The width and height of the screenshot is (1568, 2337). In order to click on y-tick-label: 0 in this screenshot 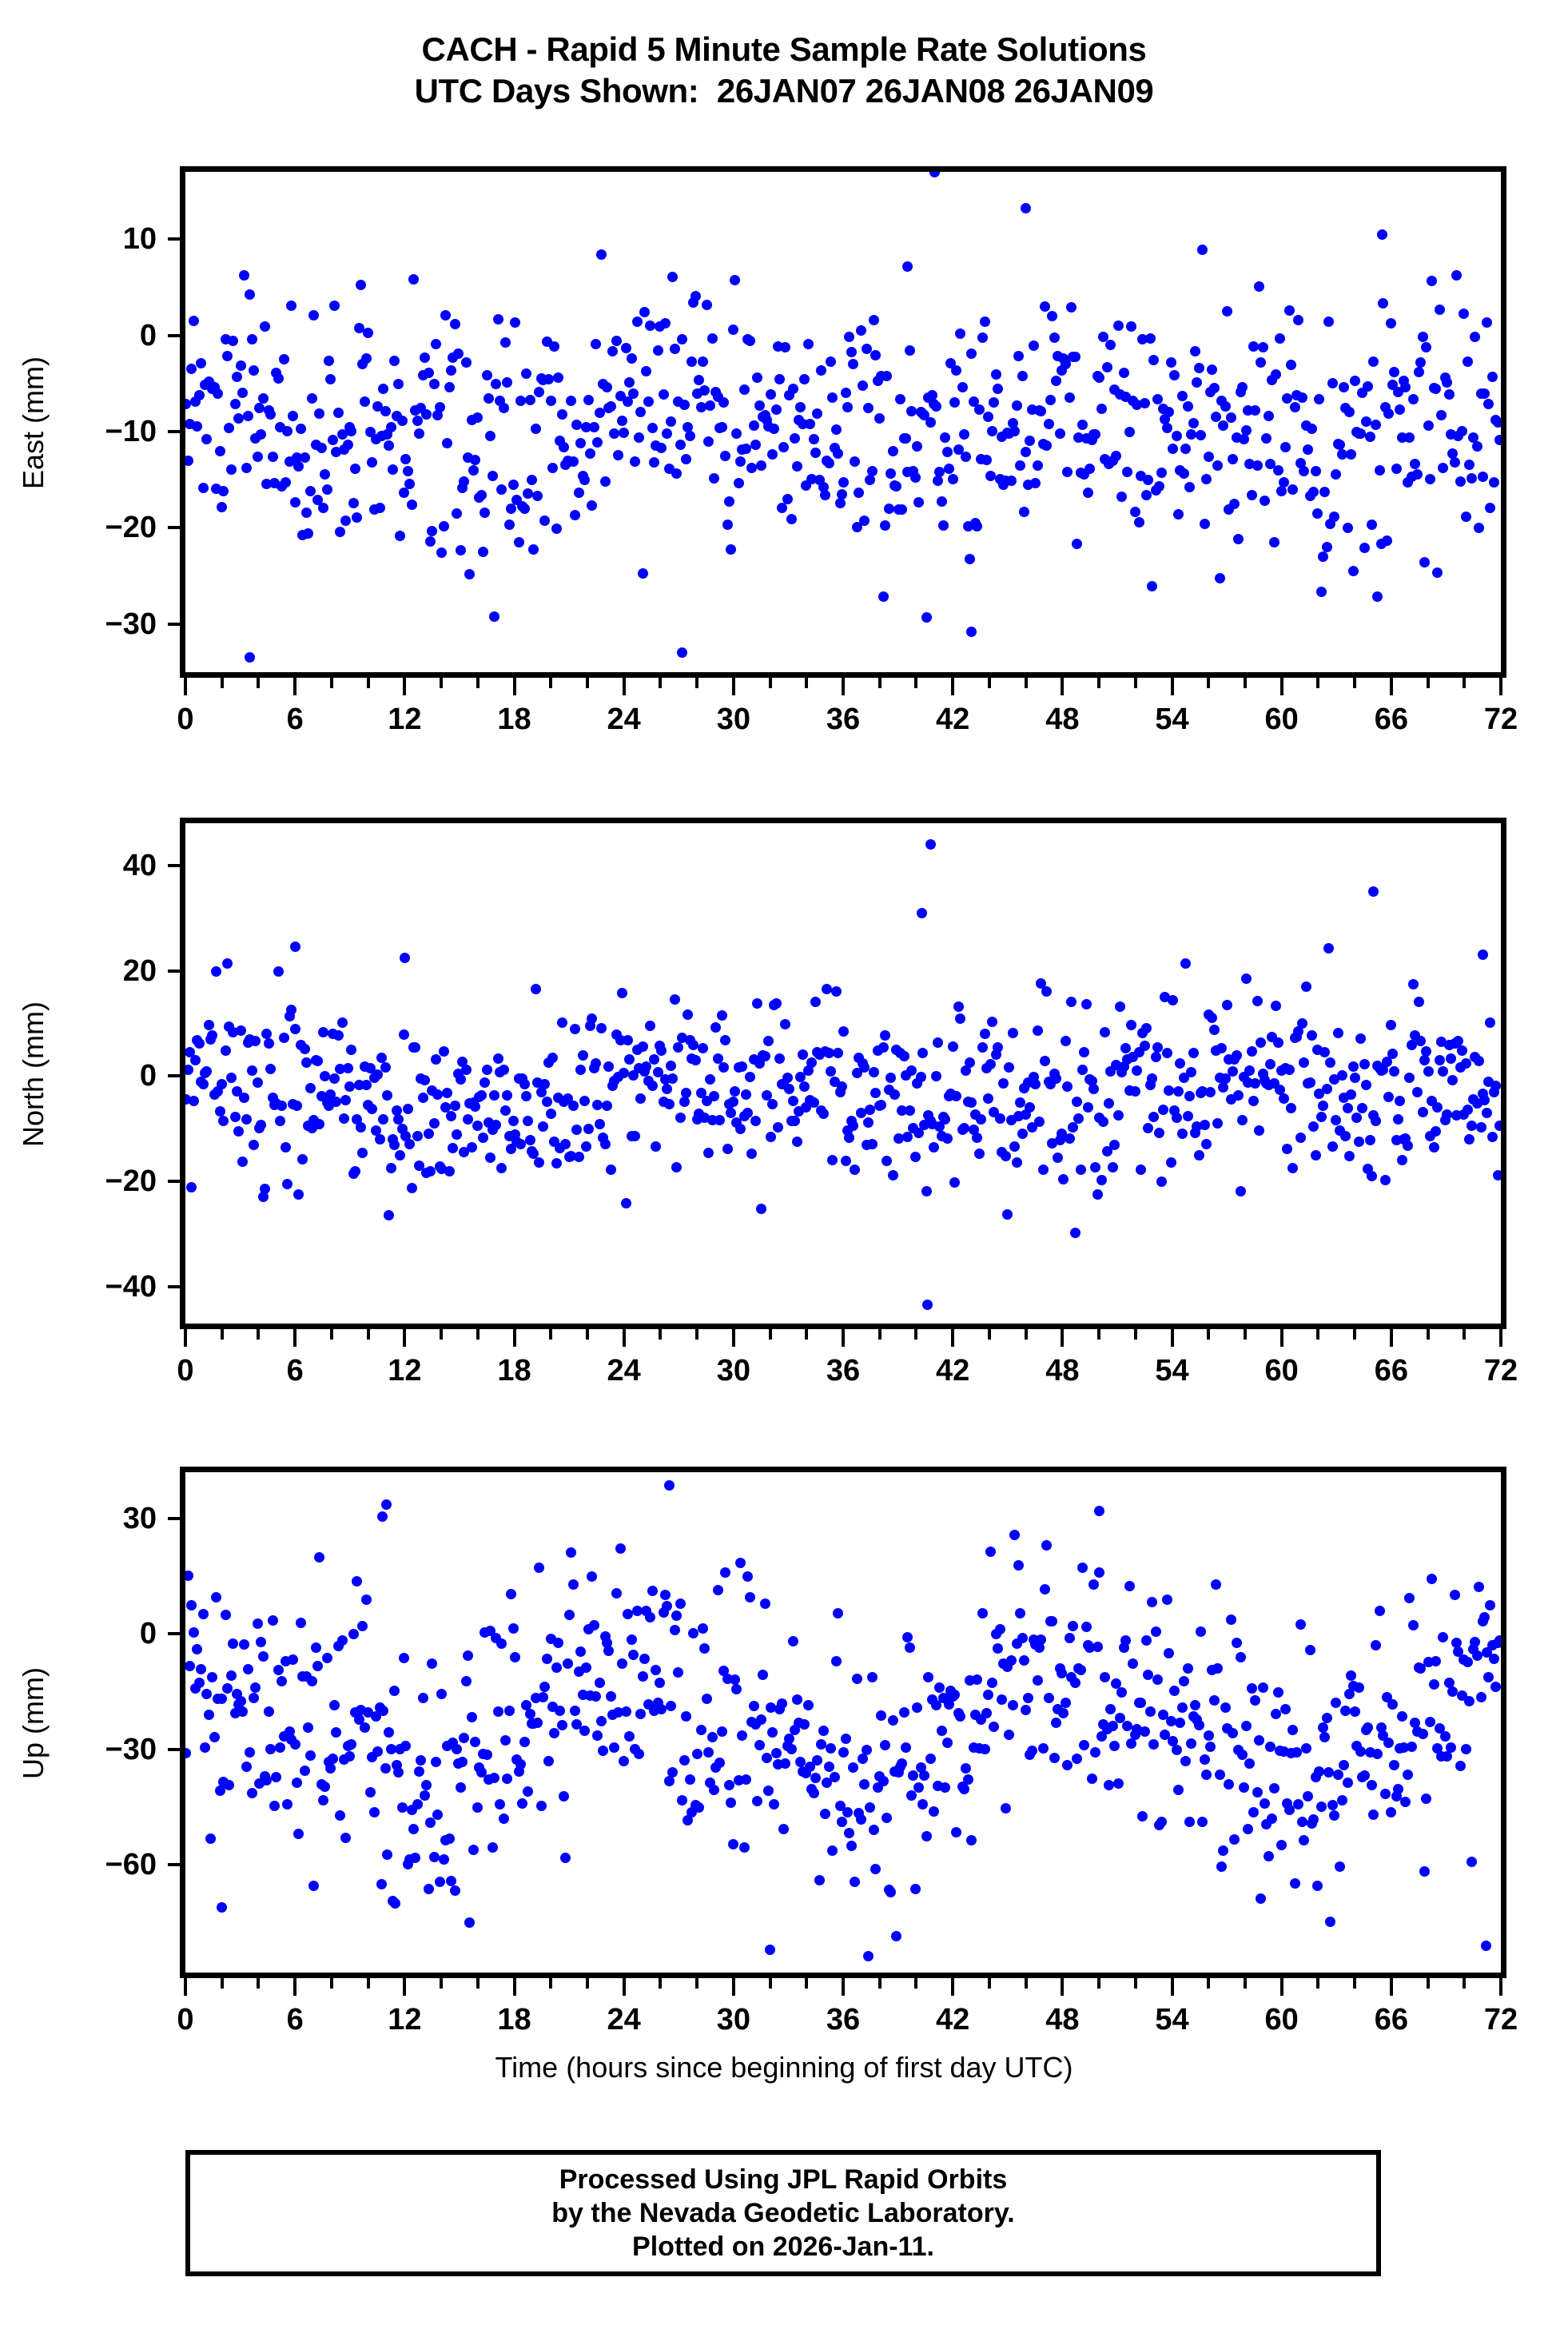, I will do `click(148, 1076)`.